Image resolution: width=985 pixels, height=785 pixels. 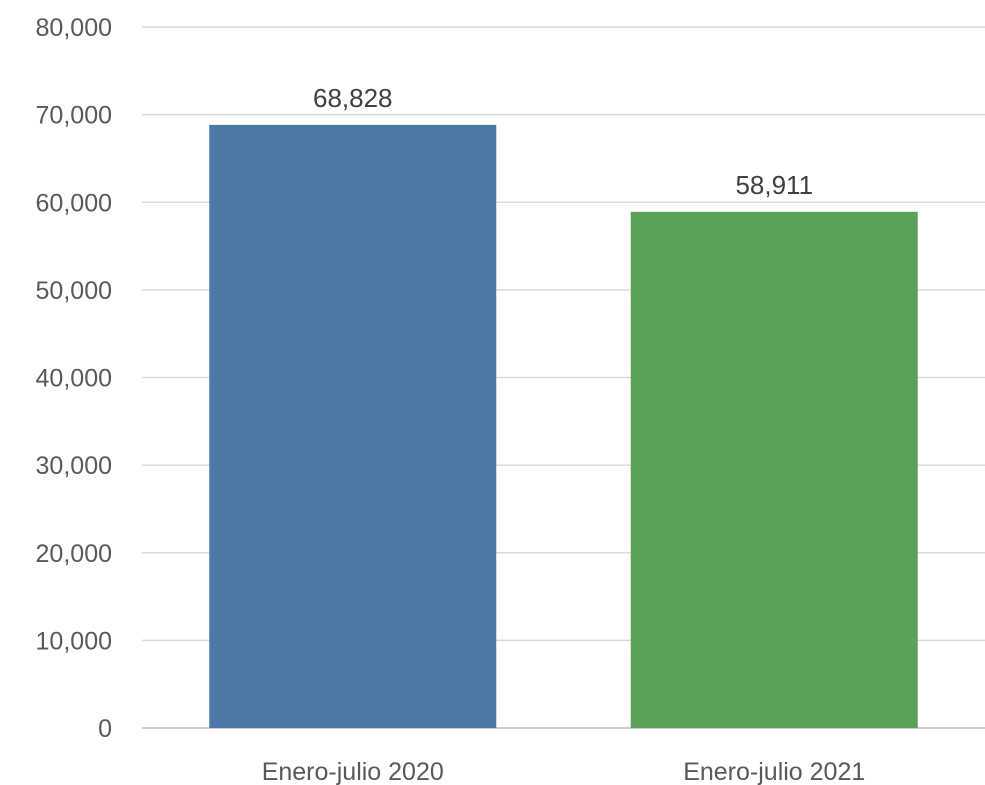 What do you see at coordinates (74, 554) in the screenshot?
I see `y-tick-label: 20,000` at bounding box center [74, 554].